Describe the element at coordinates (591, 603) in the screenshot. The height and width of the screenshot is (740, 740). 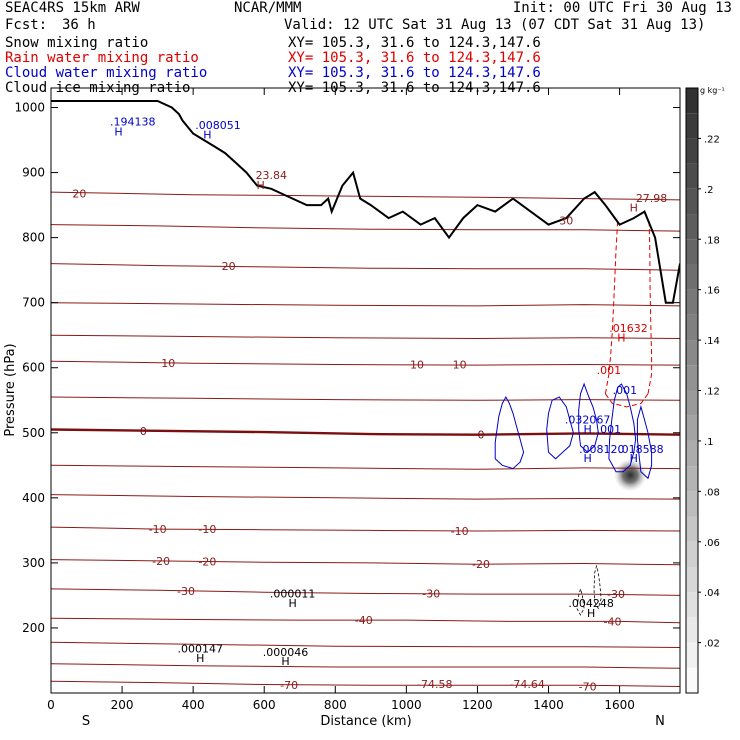
I see `field-label-7: .004248` at that location.